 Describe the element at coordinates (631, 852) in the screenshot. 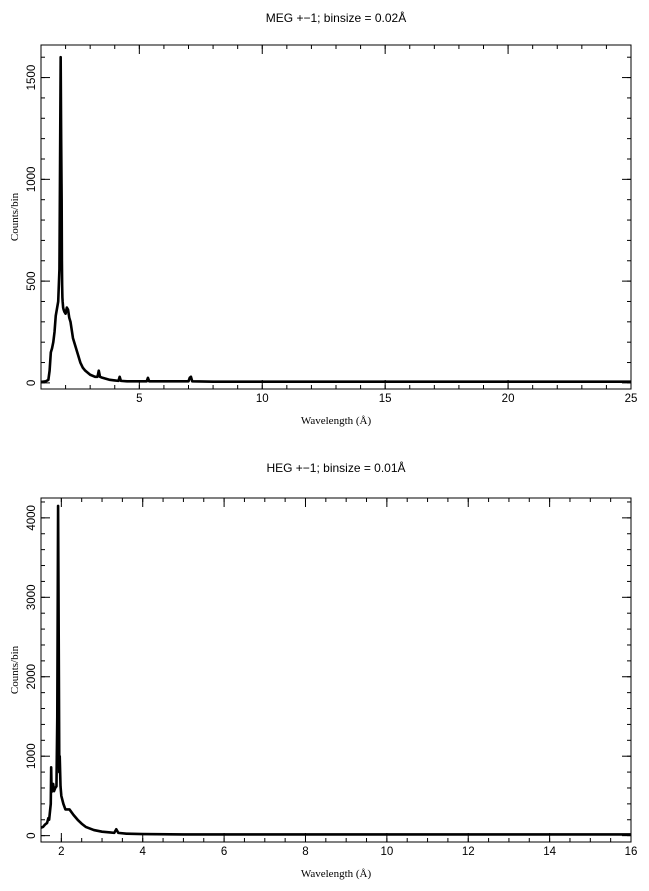

I see `x-tick-label: 16` at that location.